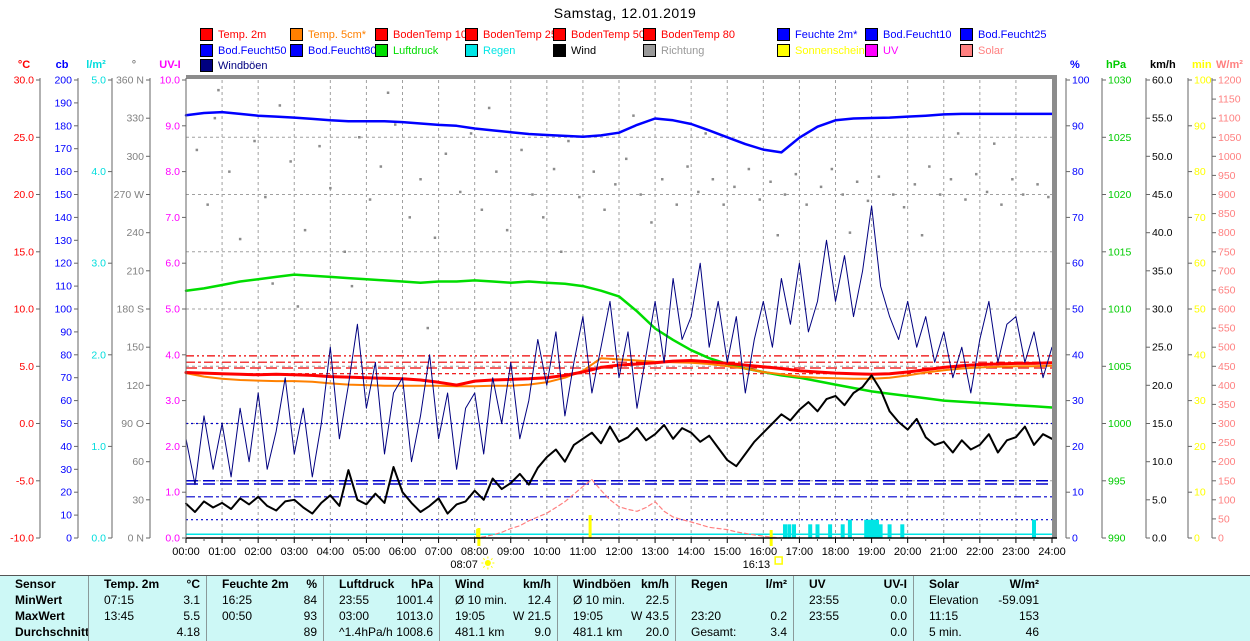  Describe the element at coordinates (63, 264) in the screenshot. I see `axis-tick-label: 120` at that location.